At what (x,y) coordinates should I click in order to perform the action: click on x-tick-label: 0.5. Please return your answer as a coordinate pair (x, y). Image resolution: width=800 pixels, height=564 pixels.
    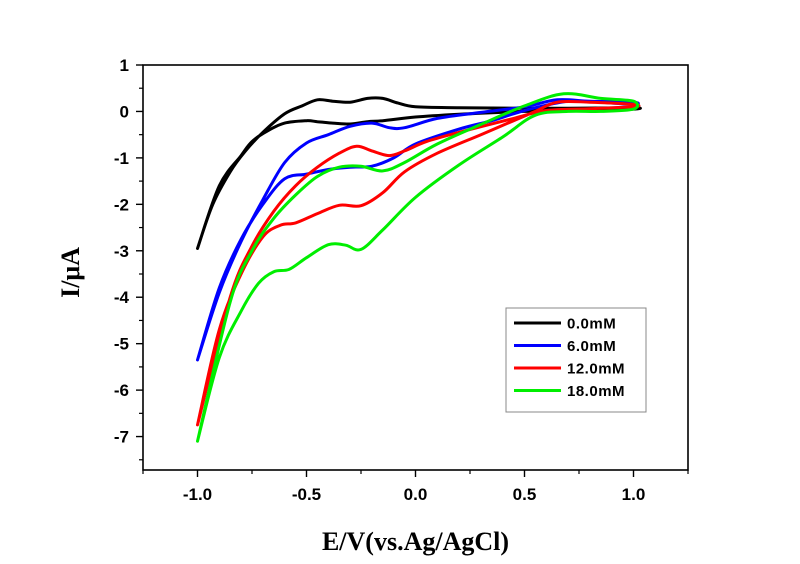
    Looking at the image, I should click on (525, 494).